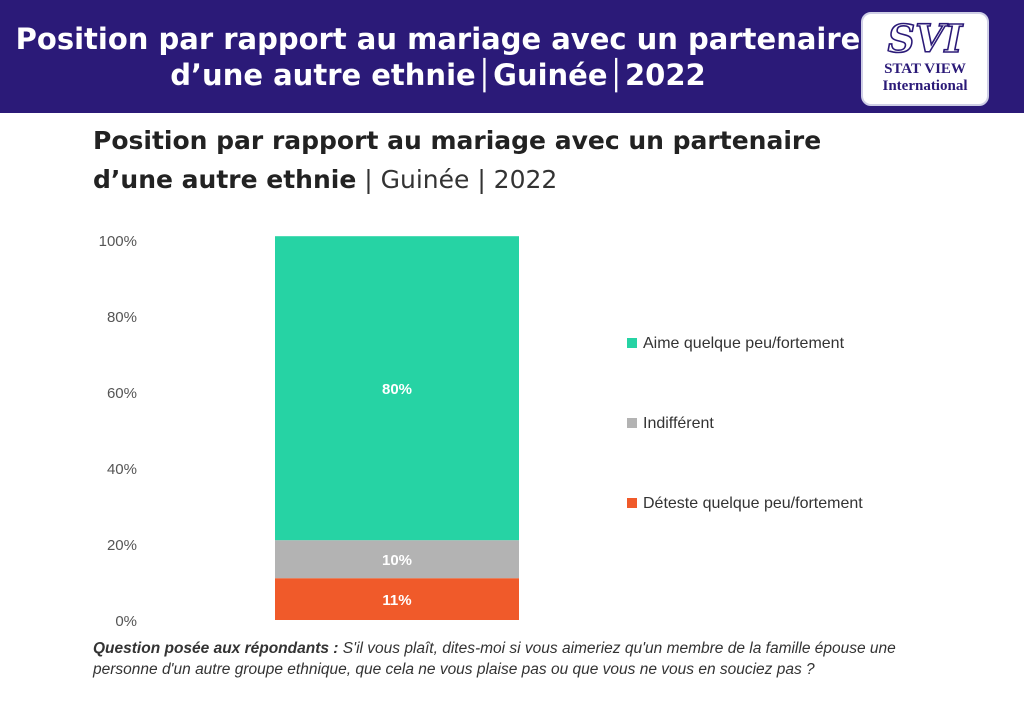  I want to click on legend-label: Déteste quelque peu/fortement, so click(753, 503).